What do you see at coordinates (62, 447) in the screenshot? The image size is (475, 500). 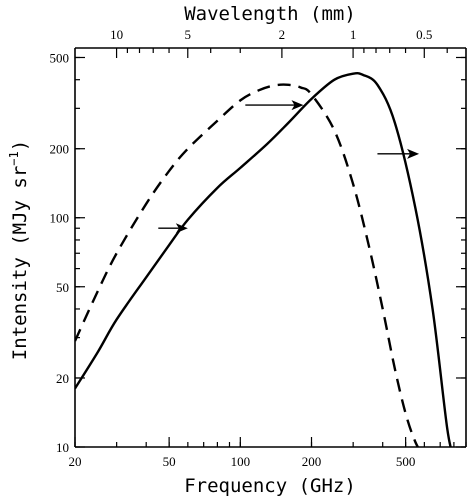 I see `y-tick-label: 10` at bounding box center [62, 447].